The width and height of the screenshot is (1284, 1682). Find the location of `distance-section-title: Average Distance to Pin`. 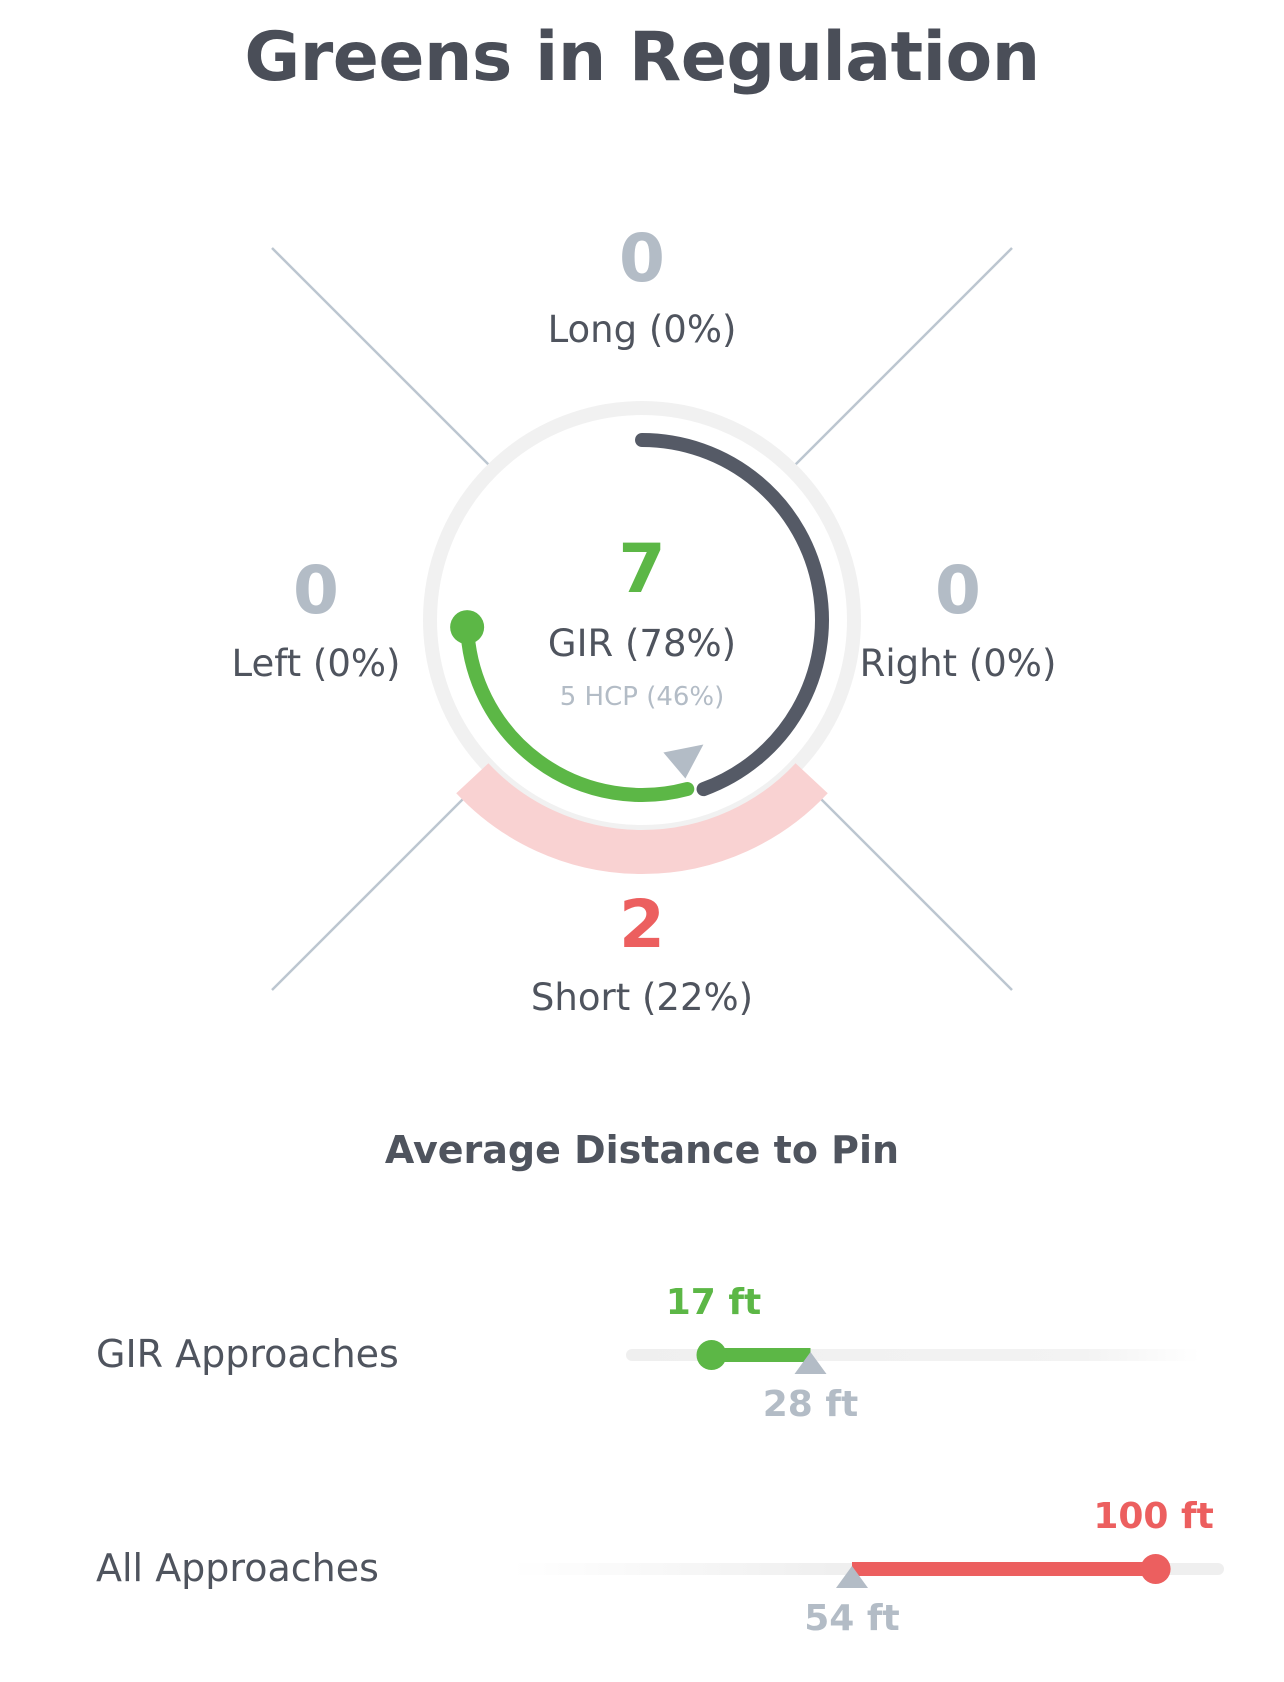

distance-section-title: Average Distance to Pin is located at coordinates (642, 1150).